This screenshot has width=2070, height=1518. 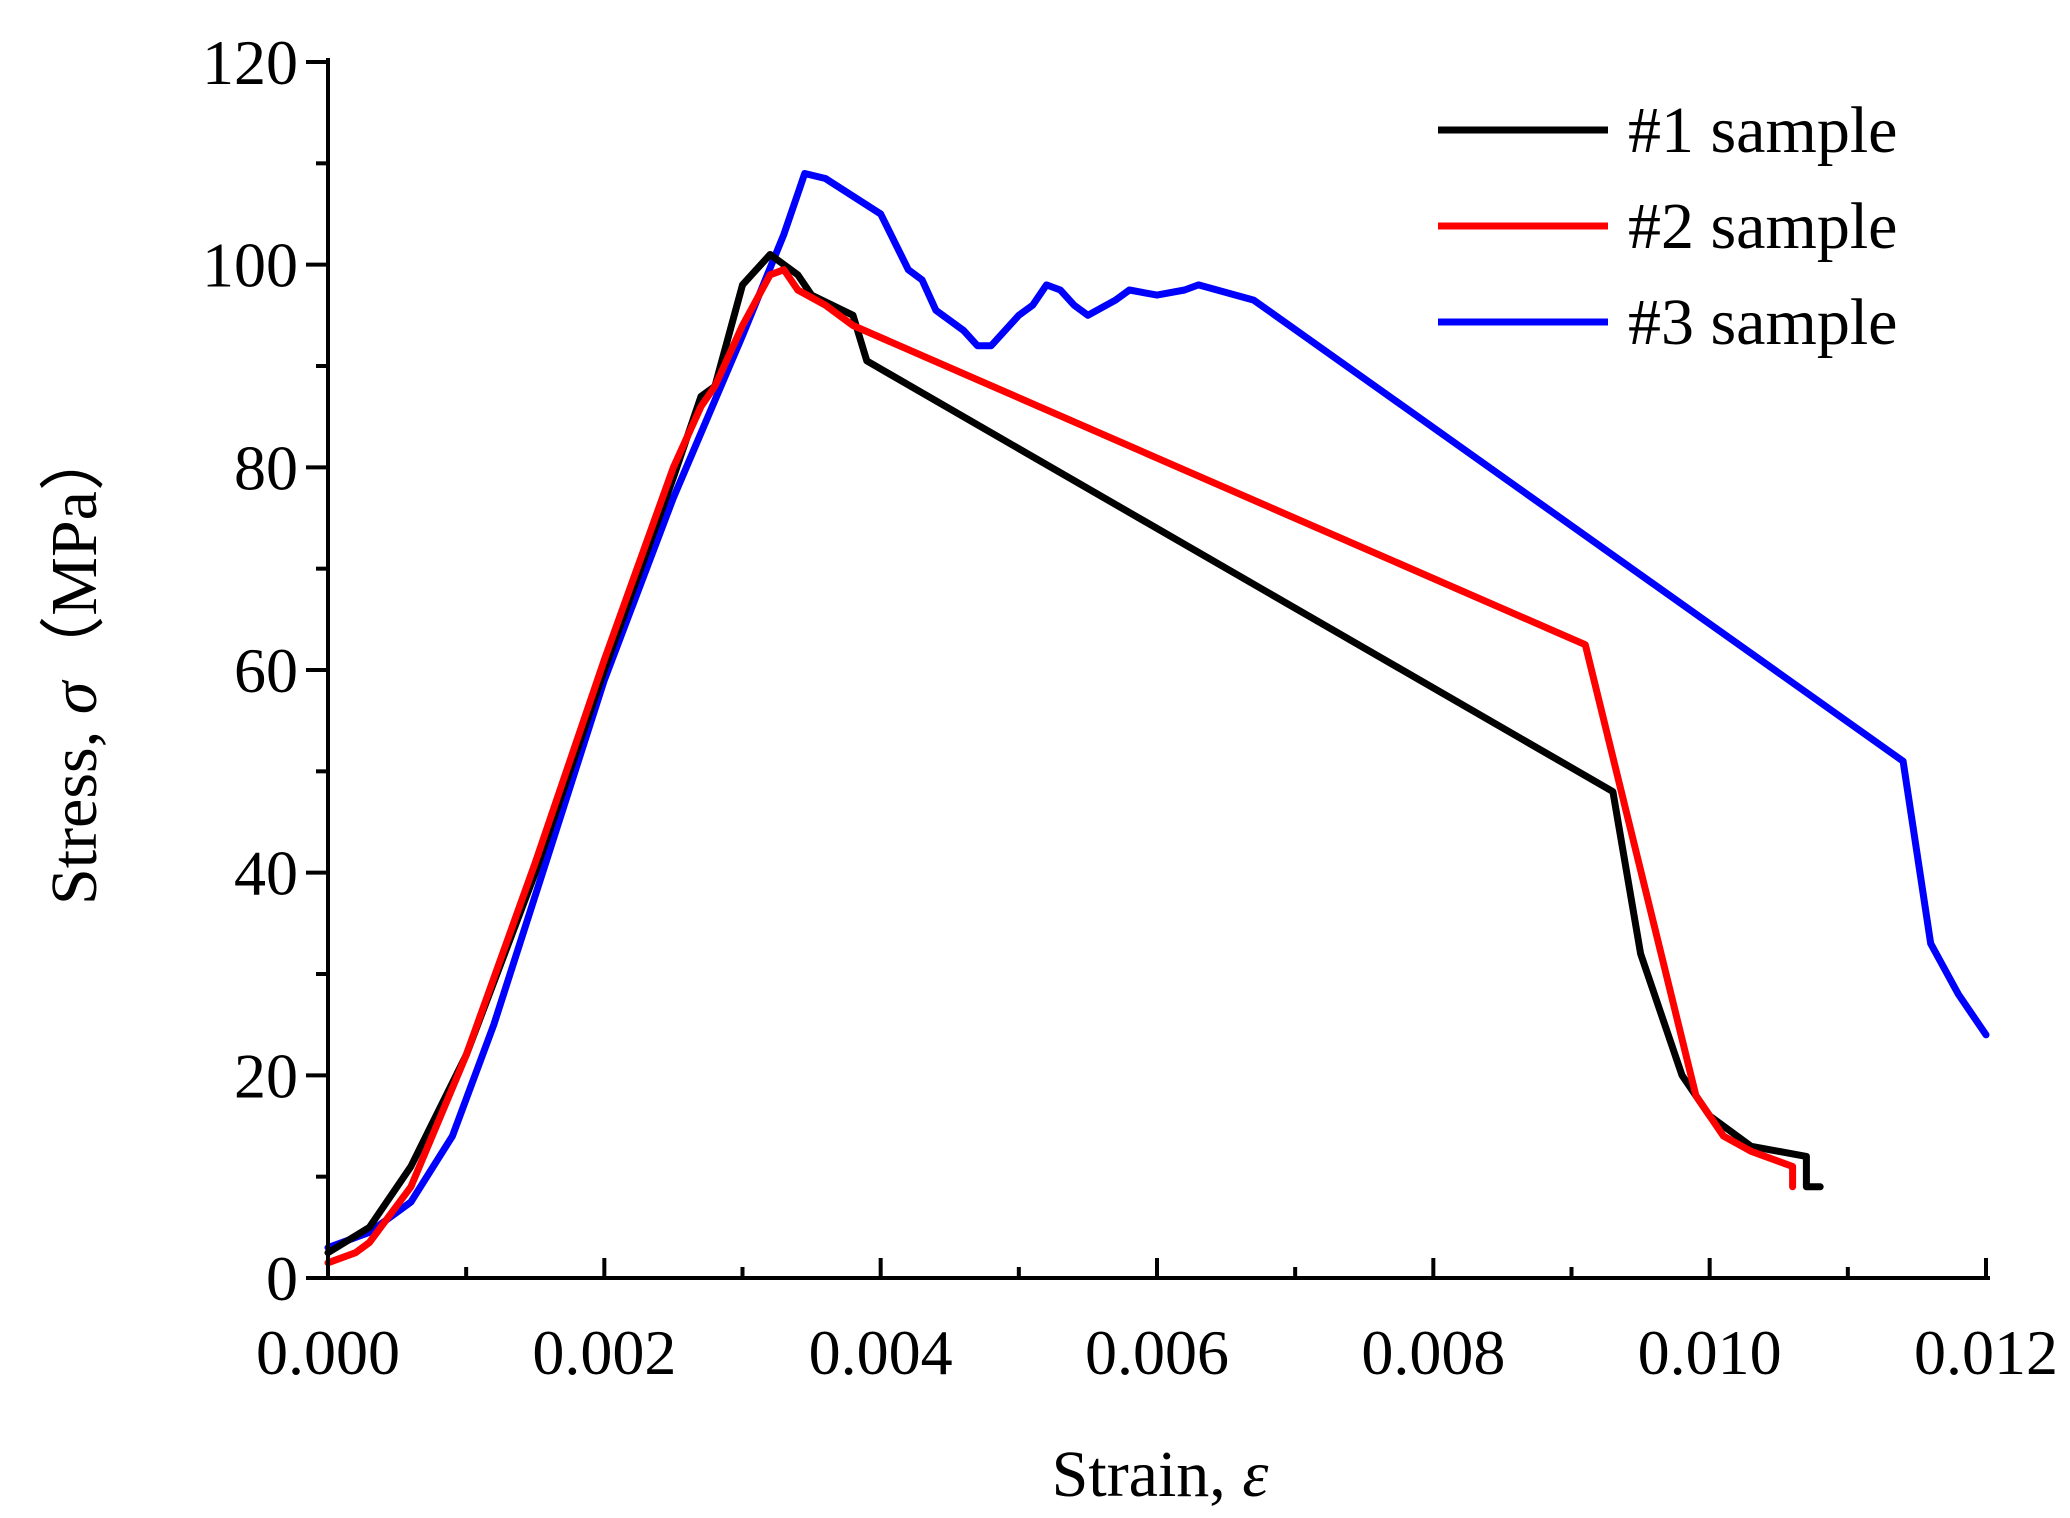 I want to click on x-tick-label: 0.004, so click(x=881, y=1352).